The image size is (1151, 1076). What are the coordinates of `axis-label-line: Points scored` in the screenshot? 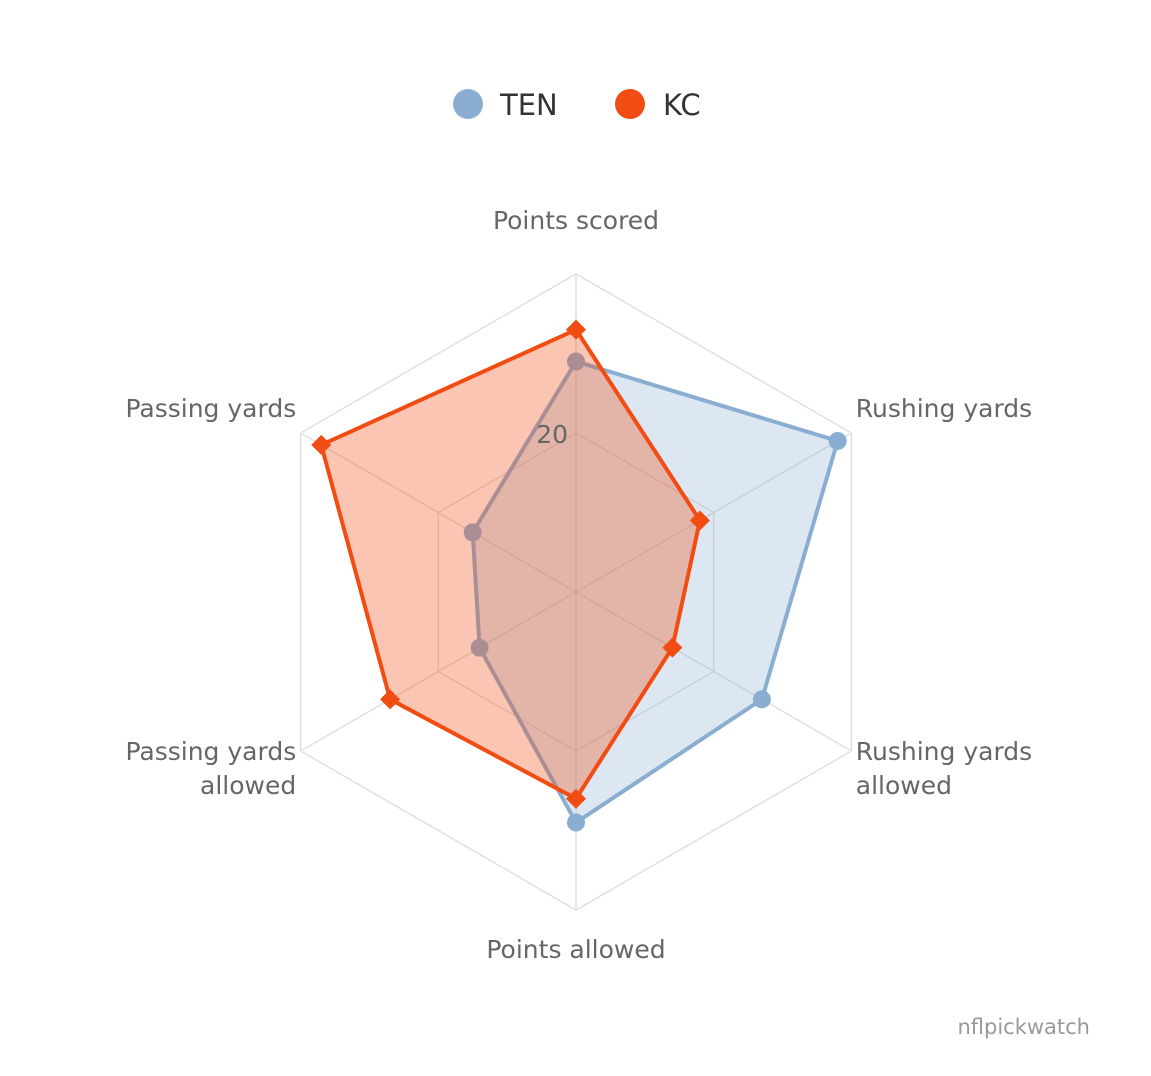 It's located at (576, 220).